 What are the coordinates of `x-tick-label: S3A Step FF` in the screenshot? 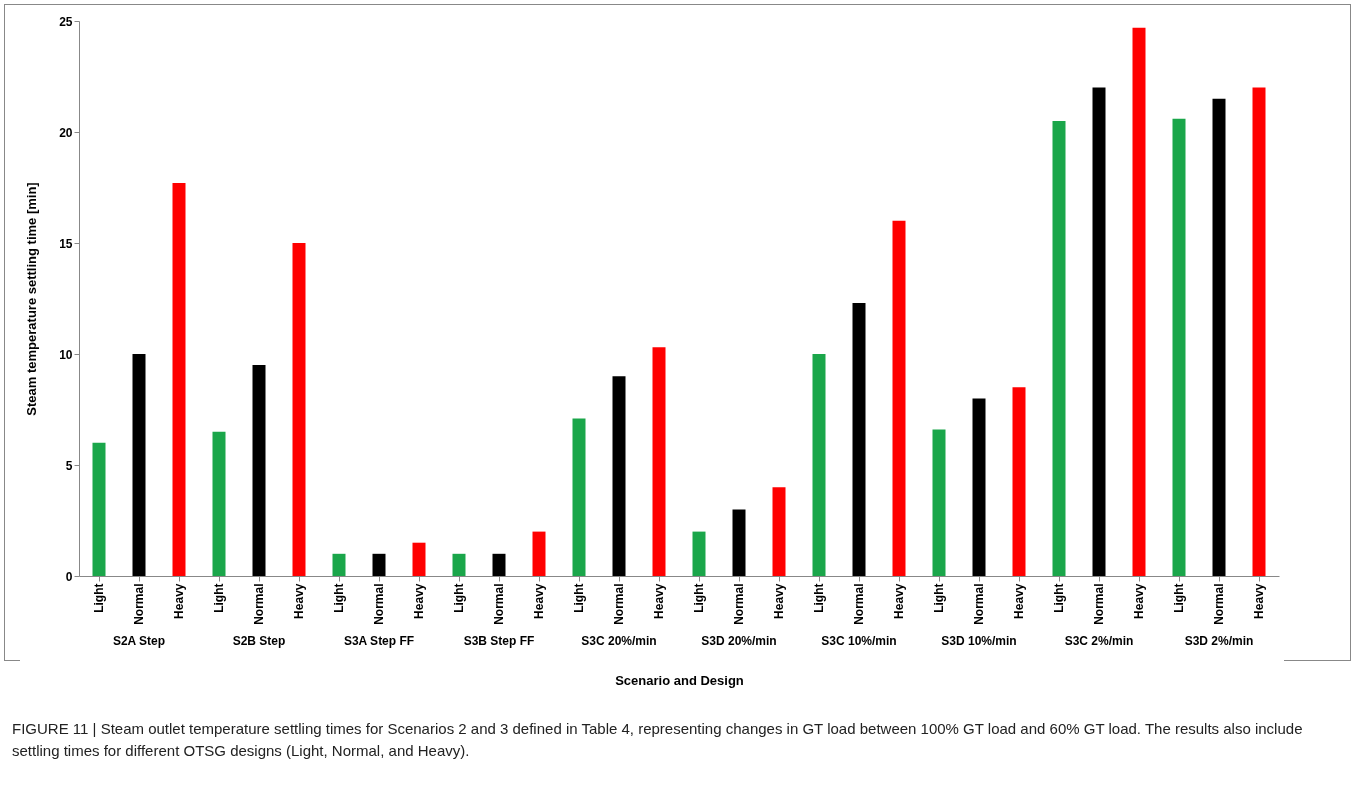 It's located at (379, 641).